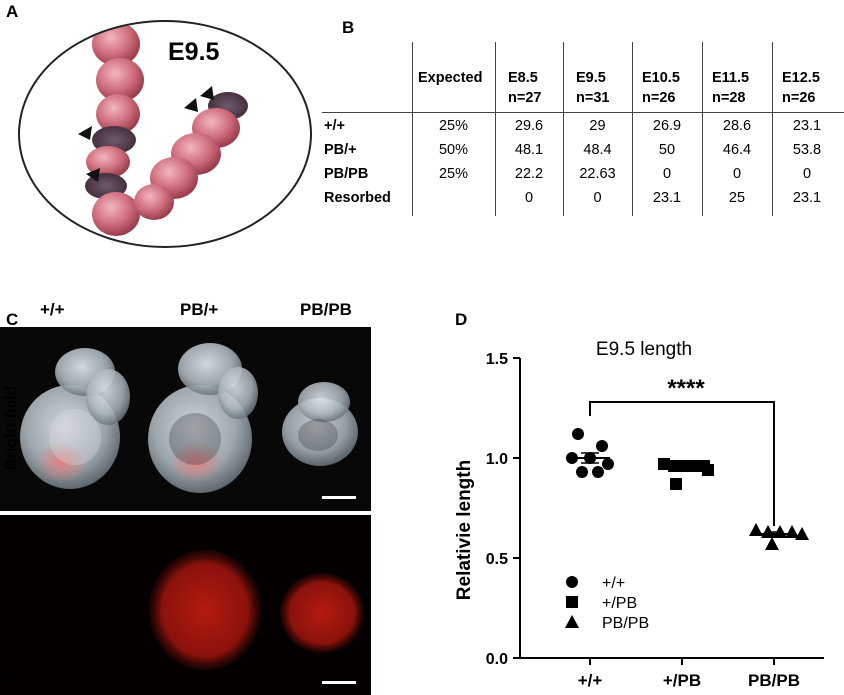 The width and height of the screenshot is (844, 695). I want to click on table-header-rule, so click(583, 112).